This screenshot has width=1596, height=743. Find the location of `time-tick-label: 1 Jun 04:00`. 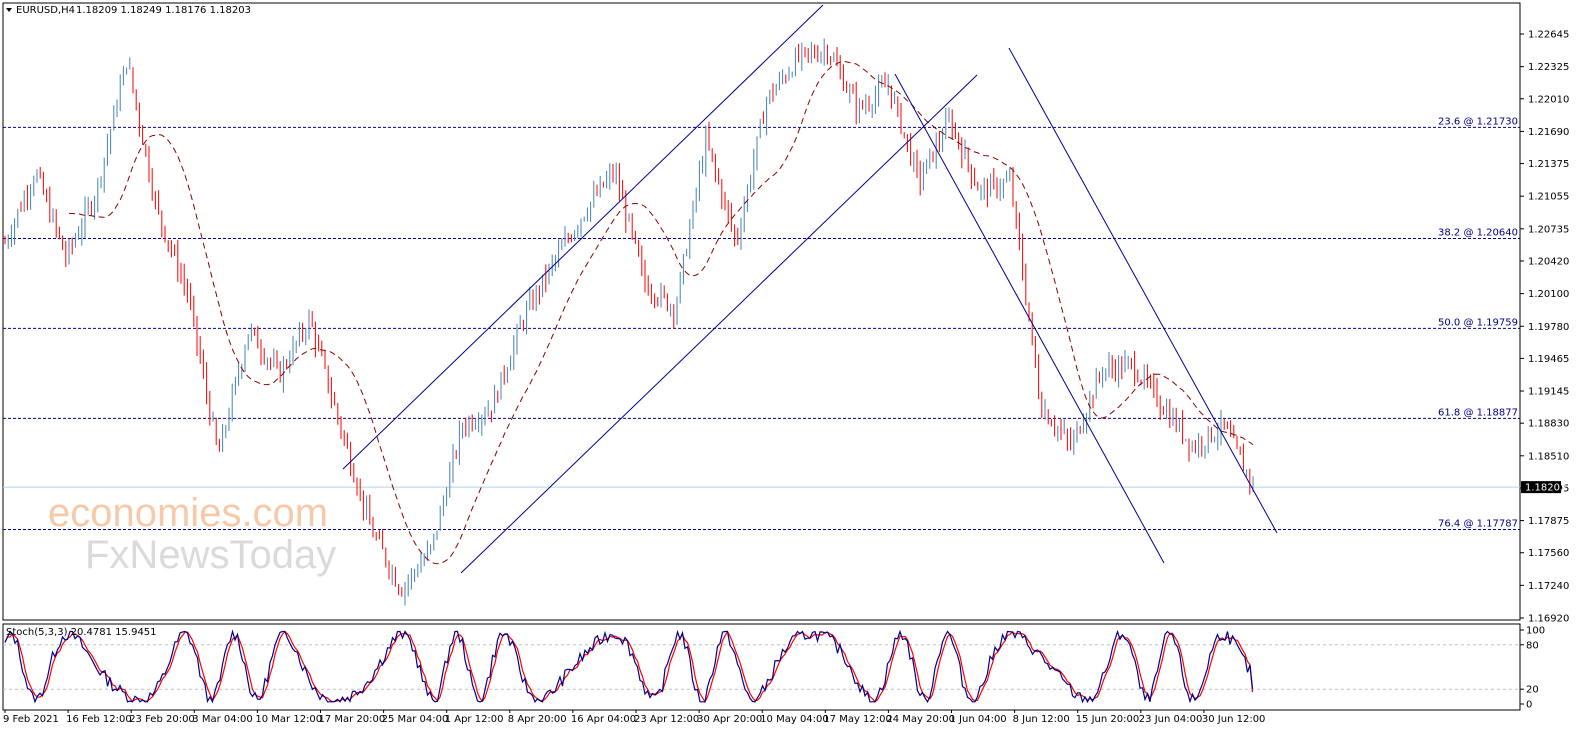

time-tick-label: 1 Jun 04:00 is located at coordinates (978, 719).